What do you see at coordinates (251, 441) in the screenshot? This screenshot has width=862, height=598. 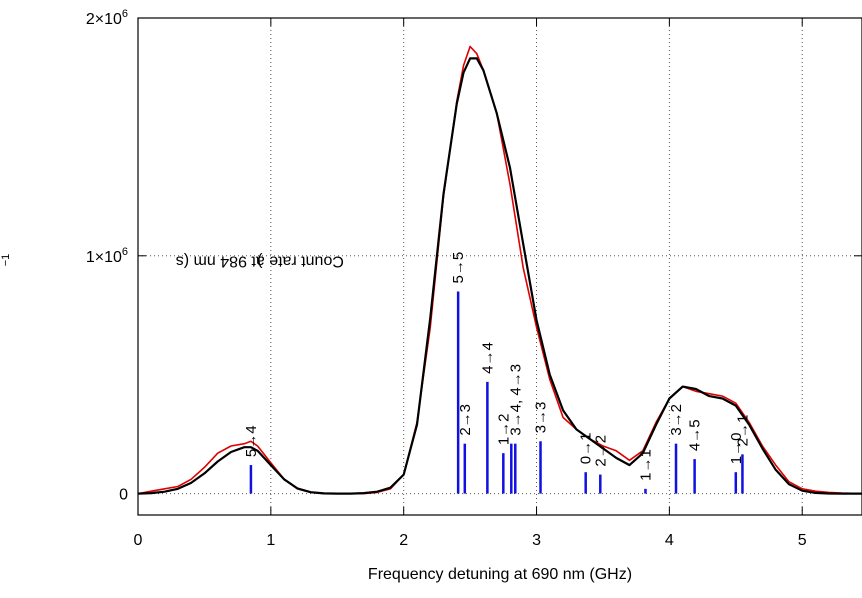 I see `transition-label: 5→4` at bounding box center [251, 441].